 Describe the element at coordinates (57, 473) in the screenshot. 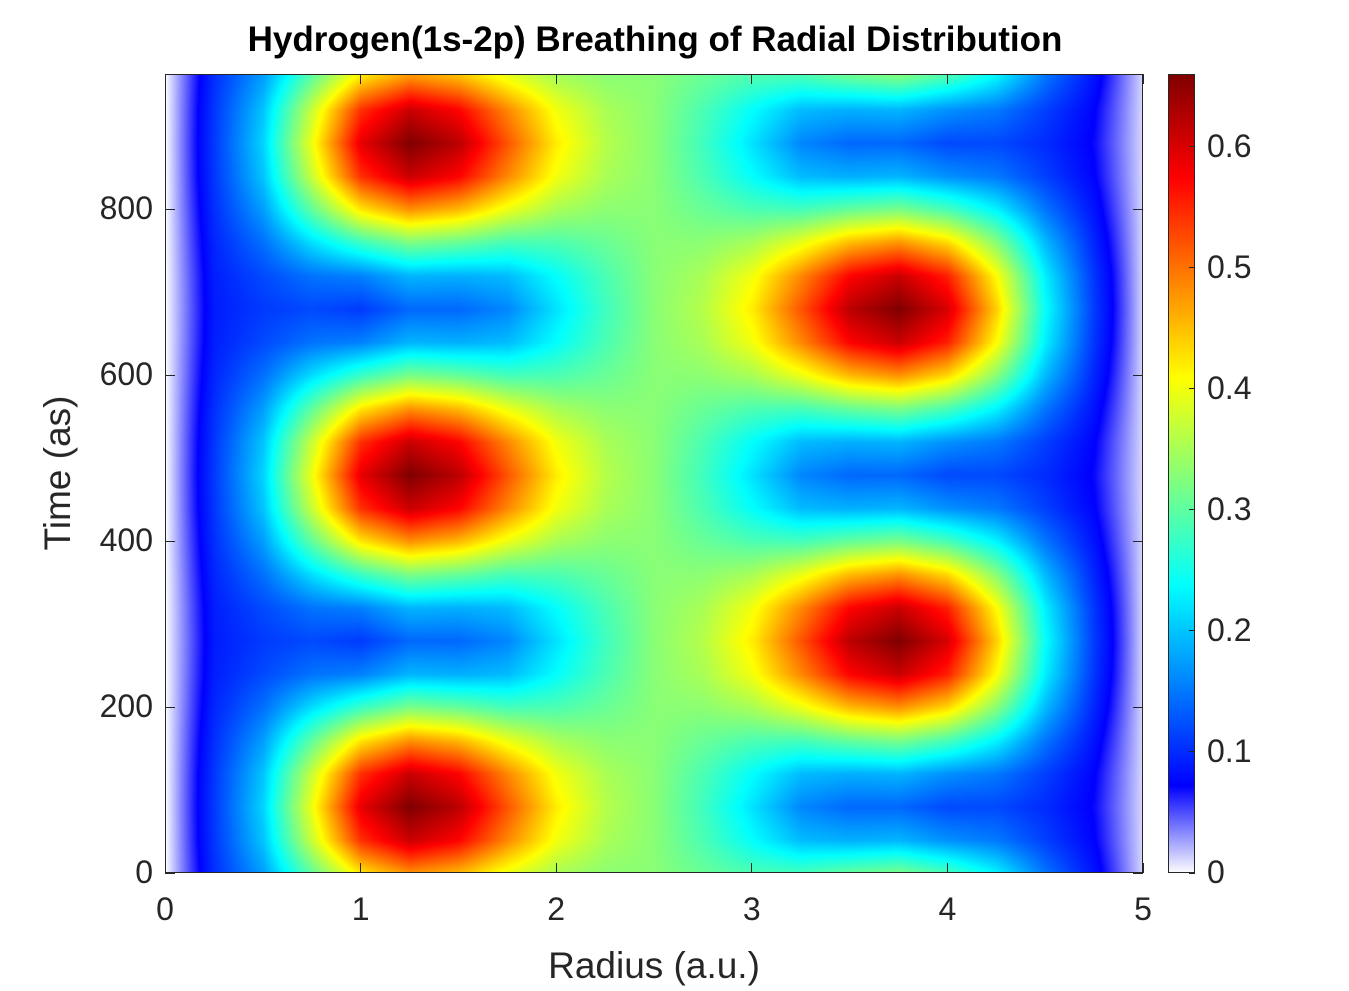

I see `y-axis-label: Time (as)` at that location.